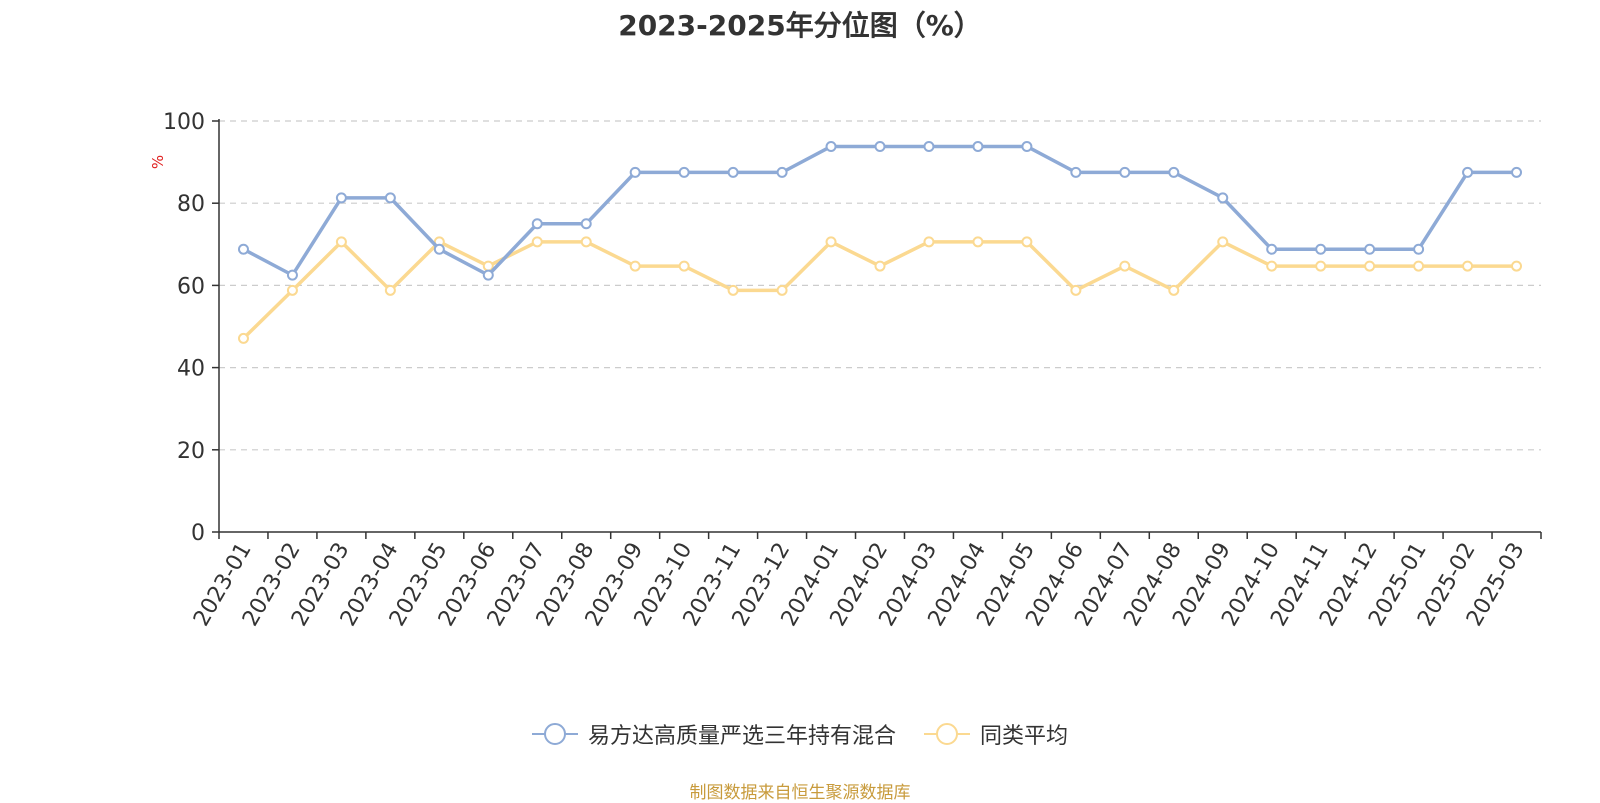  Describe the element at coordinates (191, 286) in the screenshot. I see `y-tick-label: 60` at that location.